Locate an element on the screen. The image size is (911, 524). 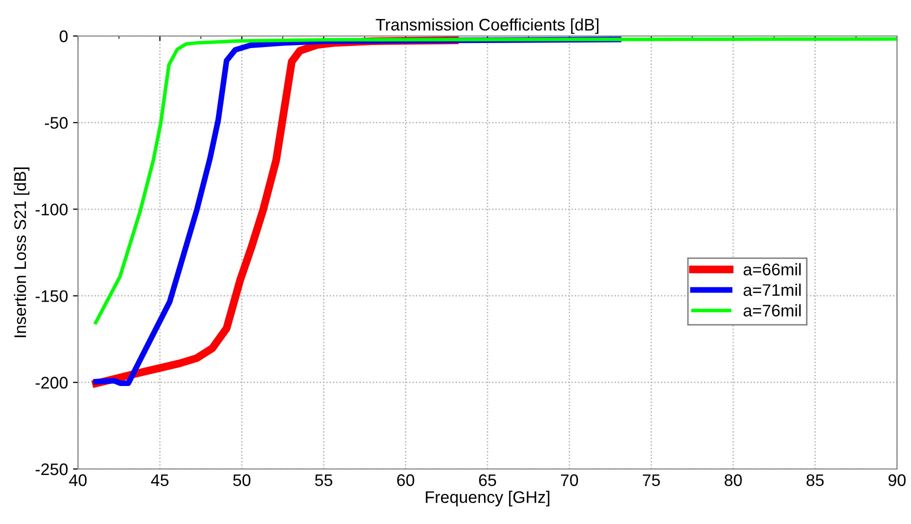
y-tick-label: -200 is located at coordinates (52, 382).